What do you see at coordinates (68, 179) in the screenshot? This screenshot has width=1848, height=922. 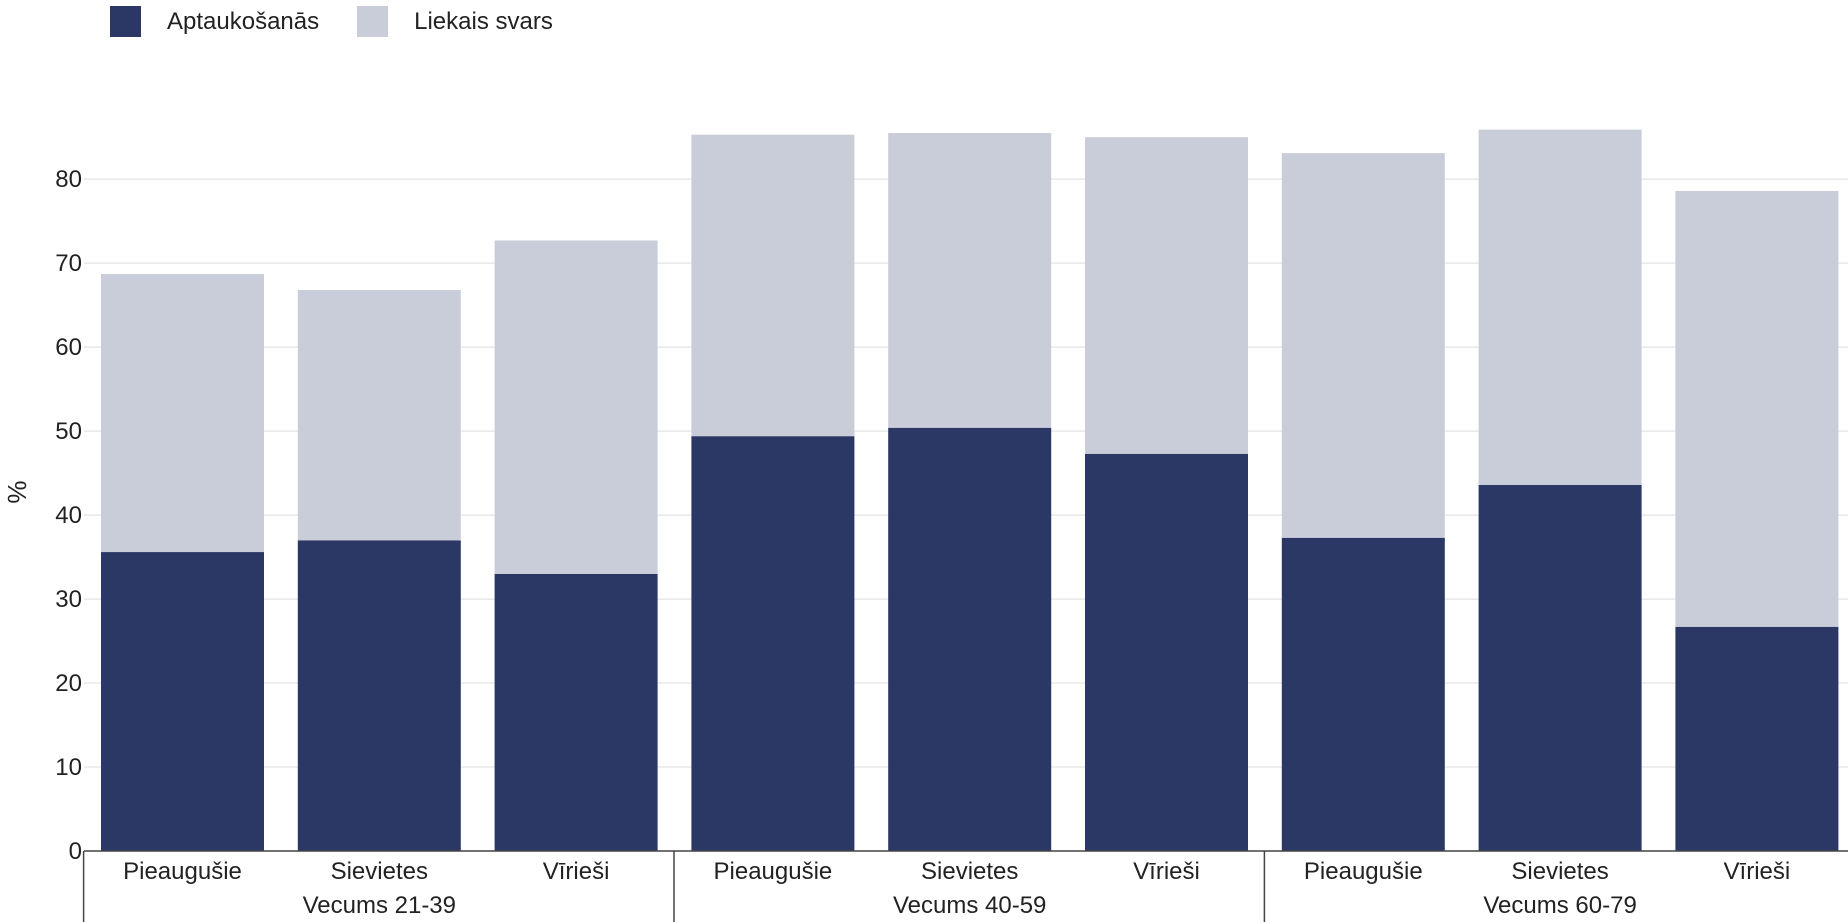 I see `y-tick-label: 80` at bounding box center [68, 179].